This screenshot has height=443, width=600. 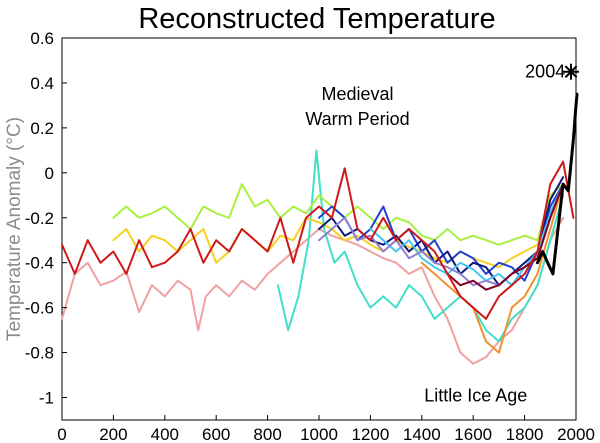 I want to click on x-axis: 0 200 400 600 800 1000 1200 1400 1600 1800 2000, so click(x=326, y=429).